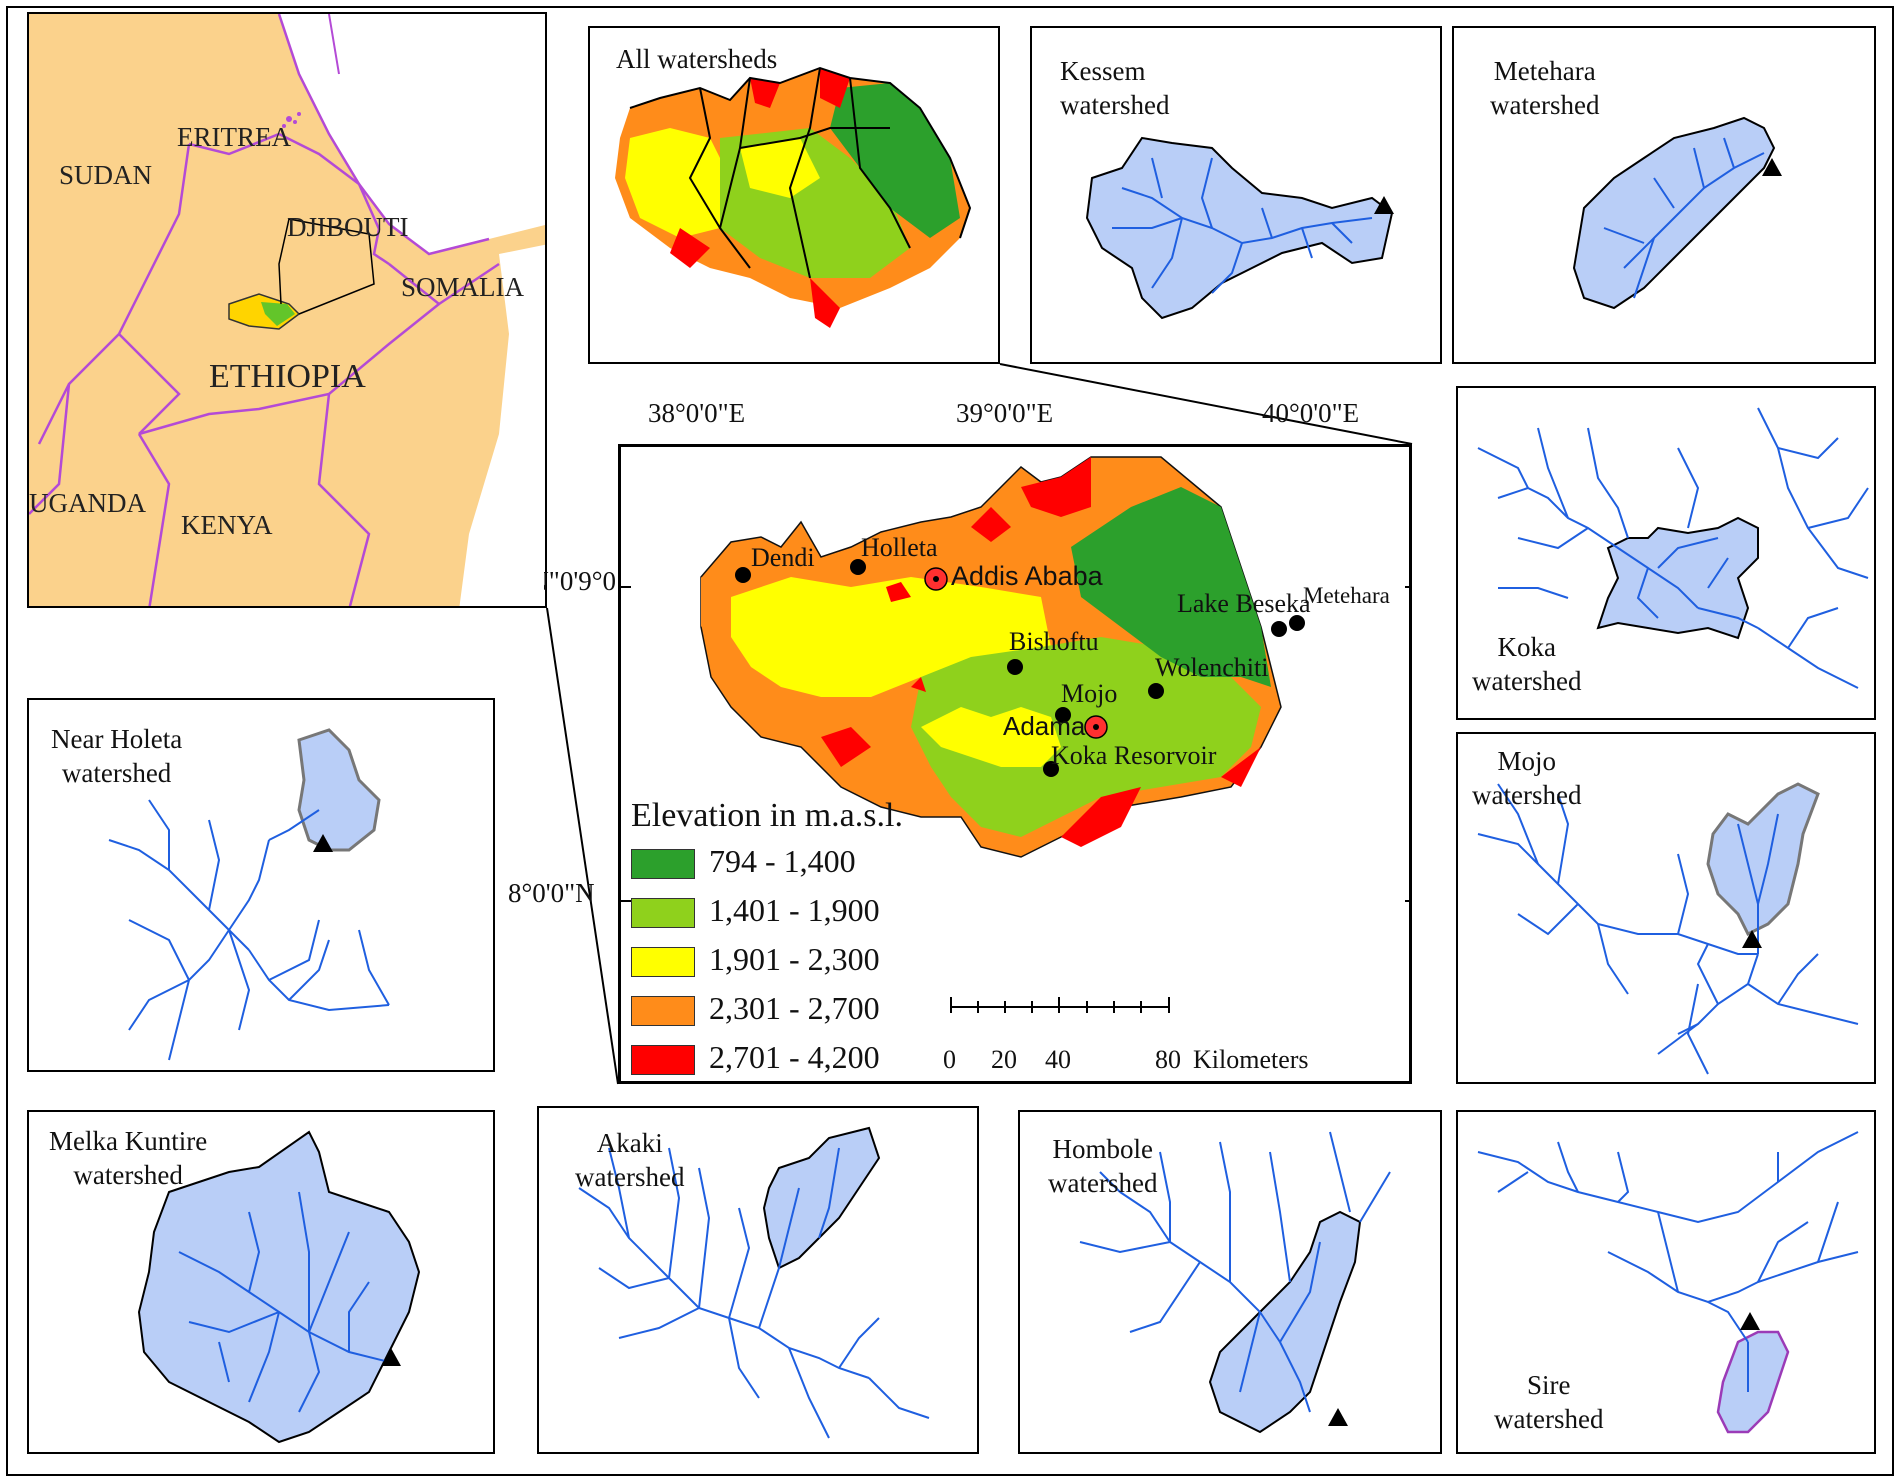 This screenshot has width=1902, height=1484. Describe the element at coordinates (1311, 413) in the screenshot. I see `longitude-label-40: 40°0'0"E` at that location.